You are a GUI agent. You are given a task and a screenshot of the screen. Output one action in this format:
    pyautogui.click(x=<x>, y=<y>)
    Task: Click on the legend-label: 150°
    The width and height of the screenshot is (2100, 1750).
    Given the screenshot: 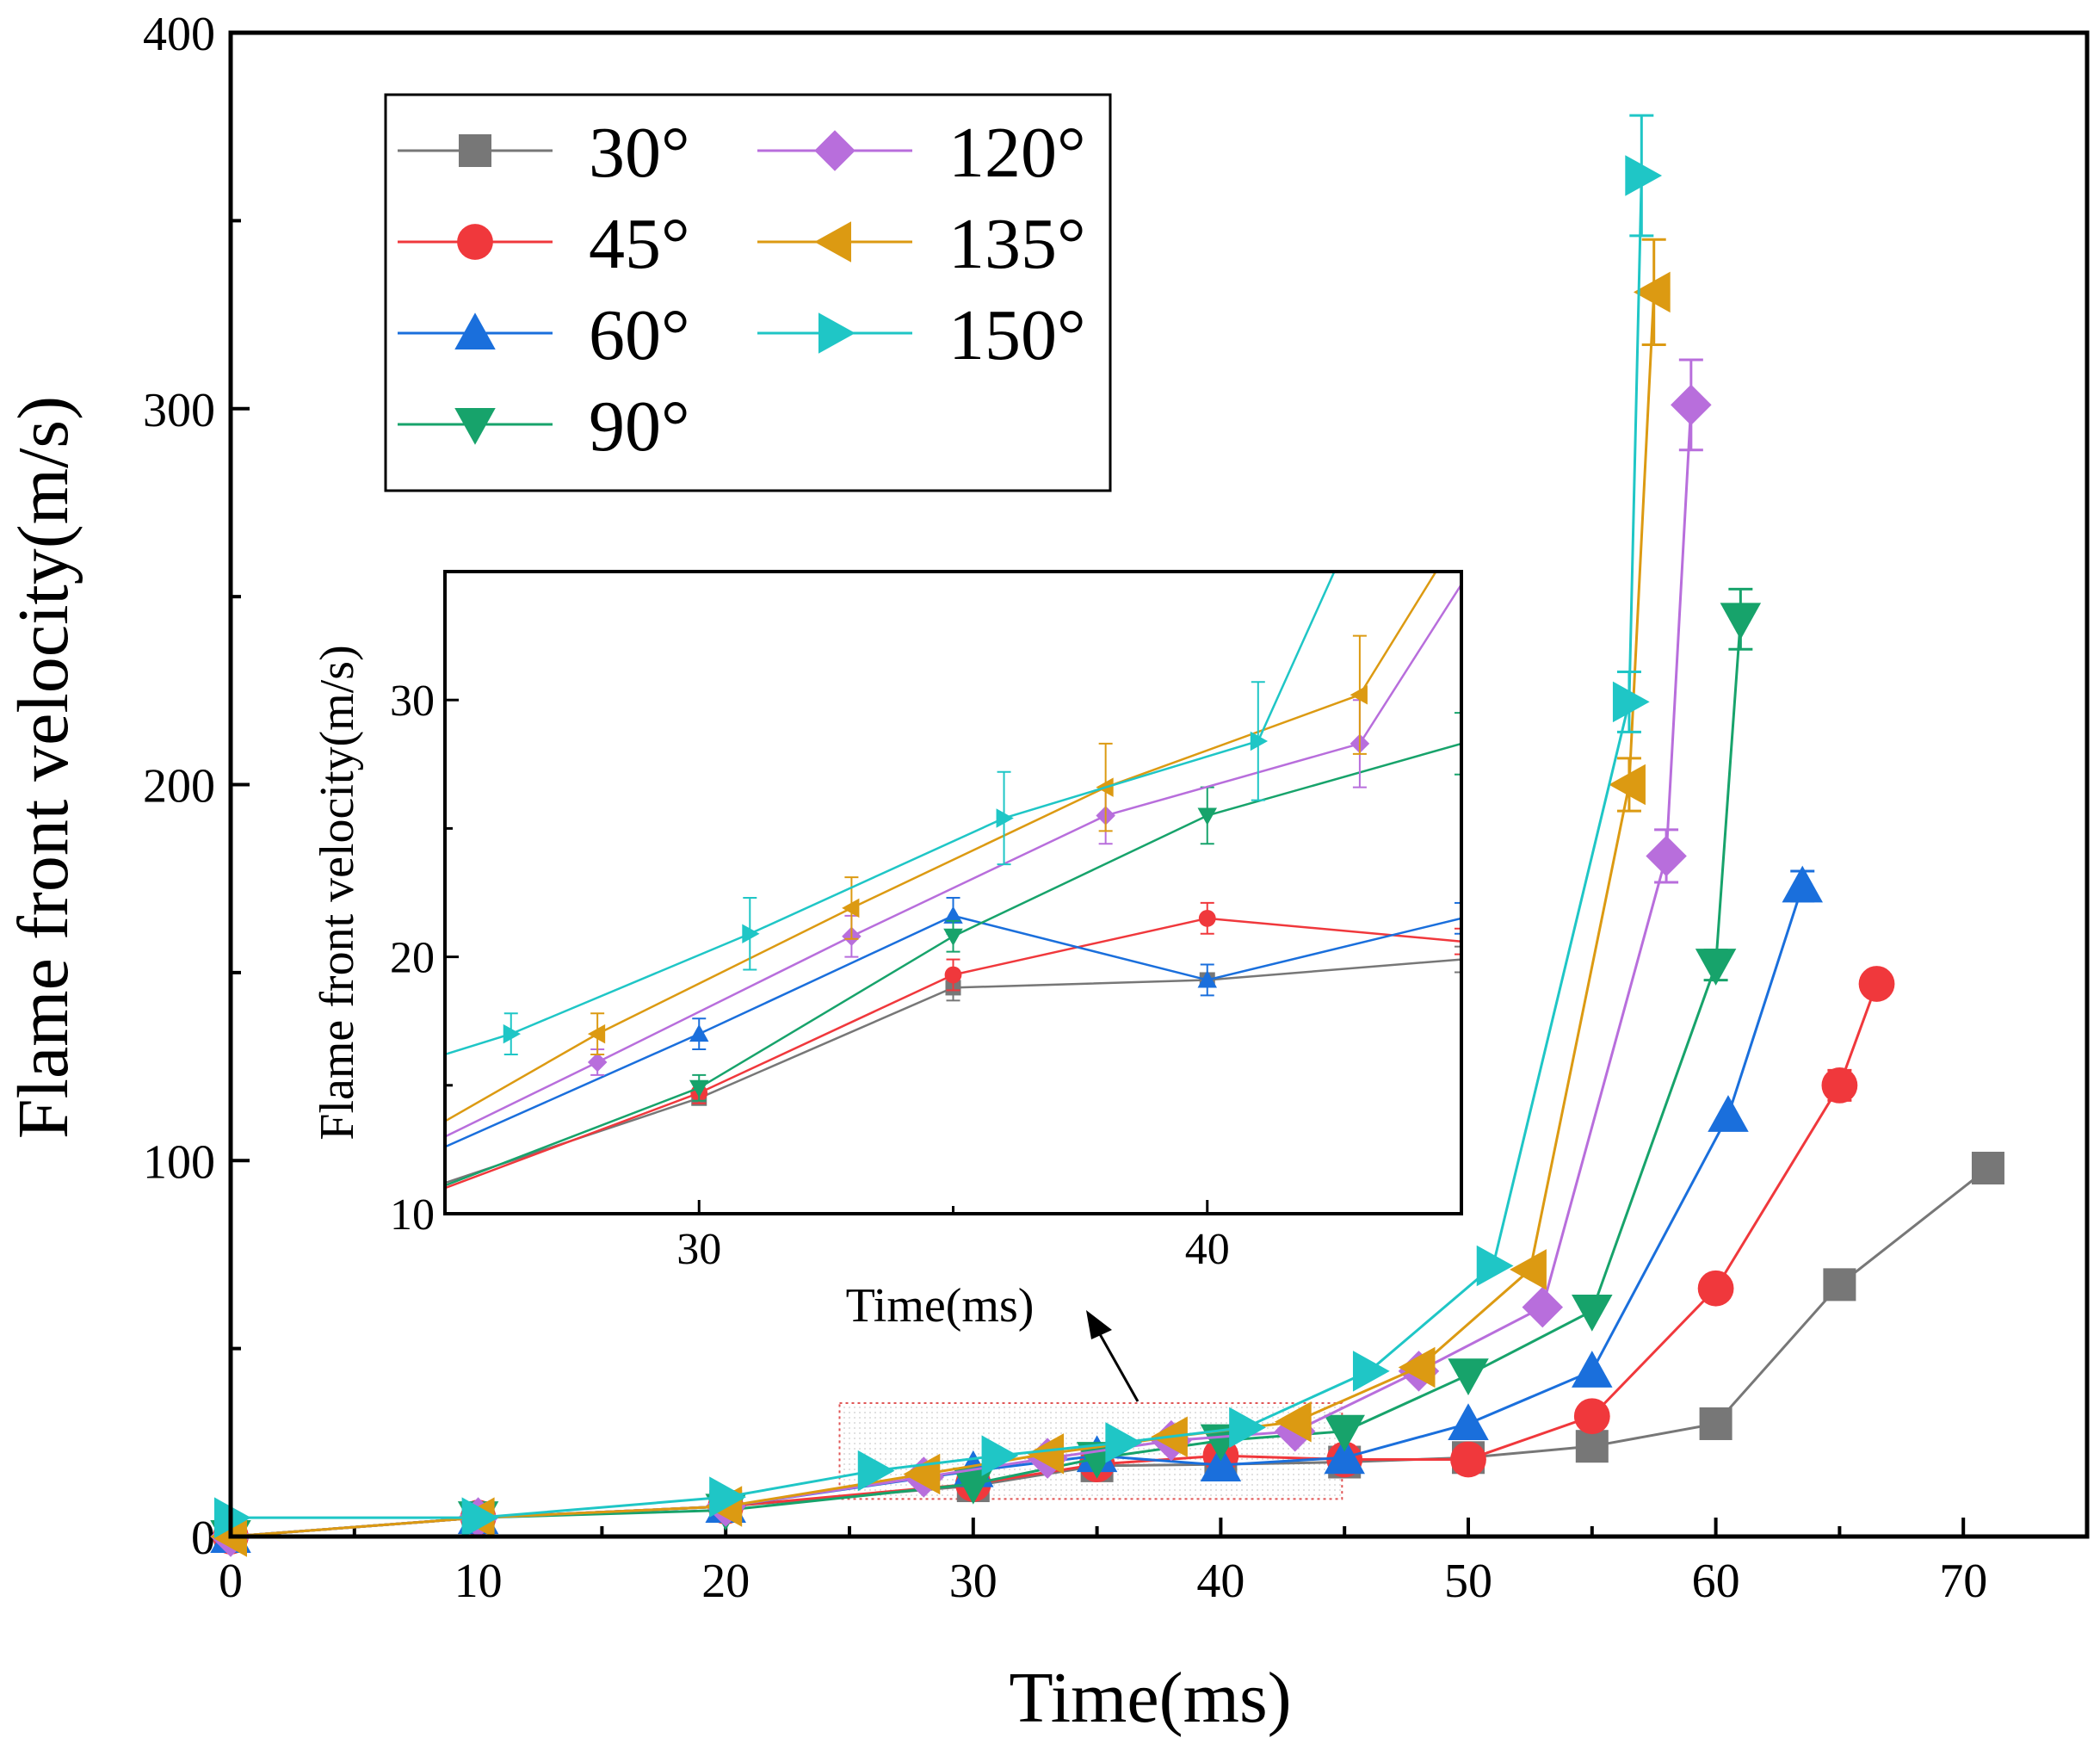 What is the action you would take?
    pyautogui.click(x=1017, y=335)
    